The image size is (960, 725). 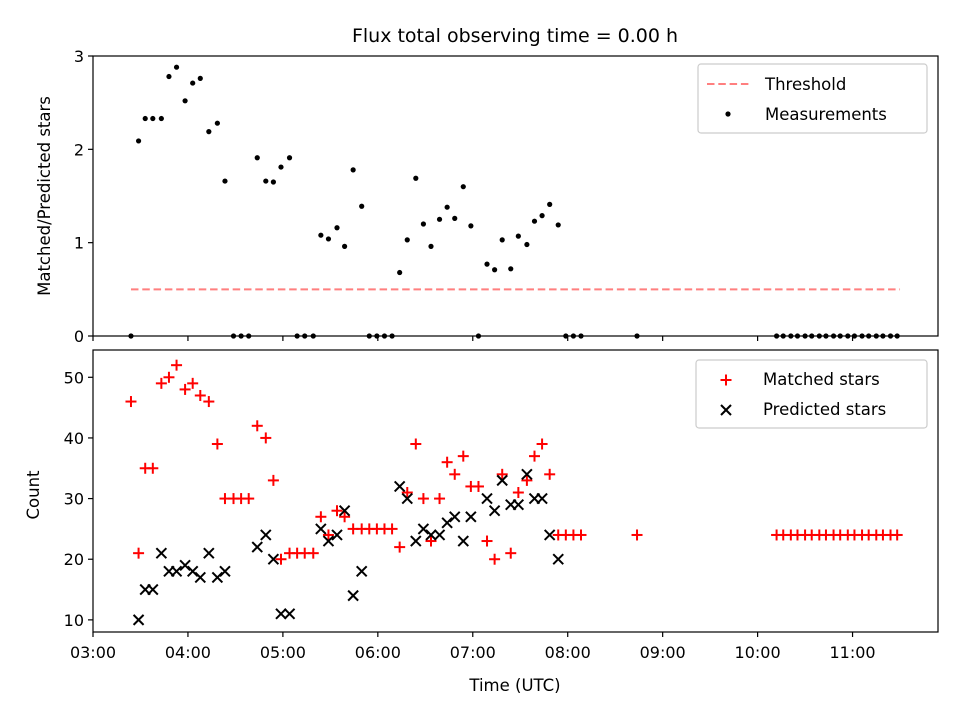 What do you see at coordinates (726, 380) in the screenshot?
I see `matched-swatch-marker` at bounding box center [726, 380].